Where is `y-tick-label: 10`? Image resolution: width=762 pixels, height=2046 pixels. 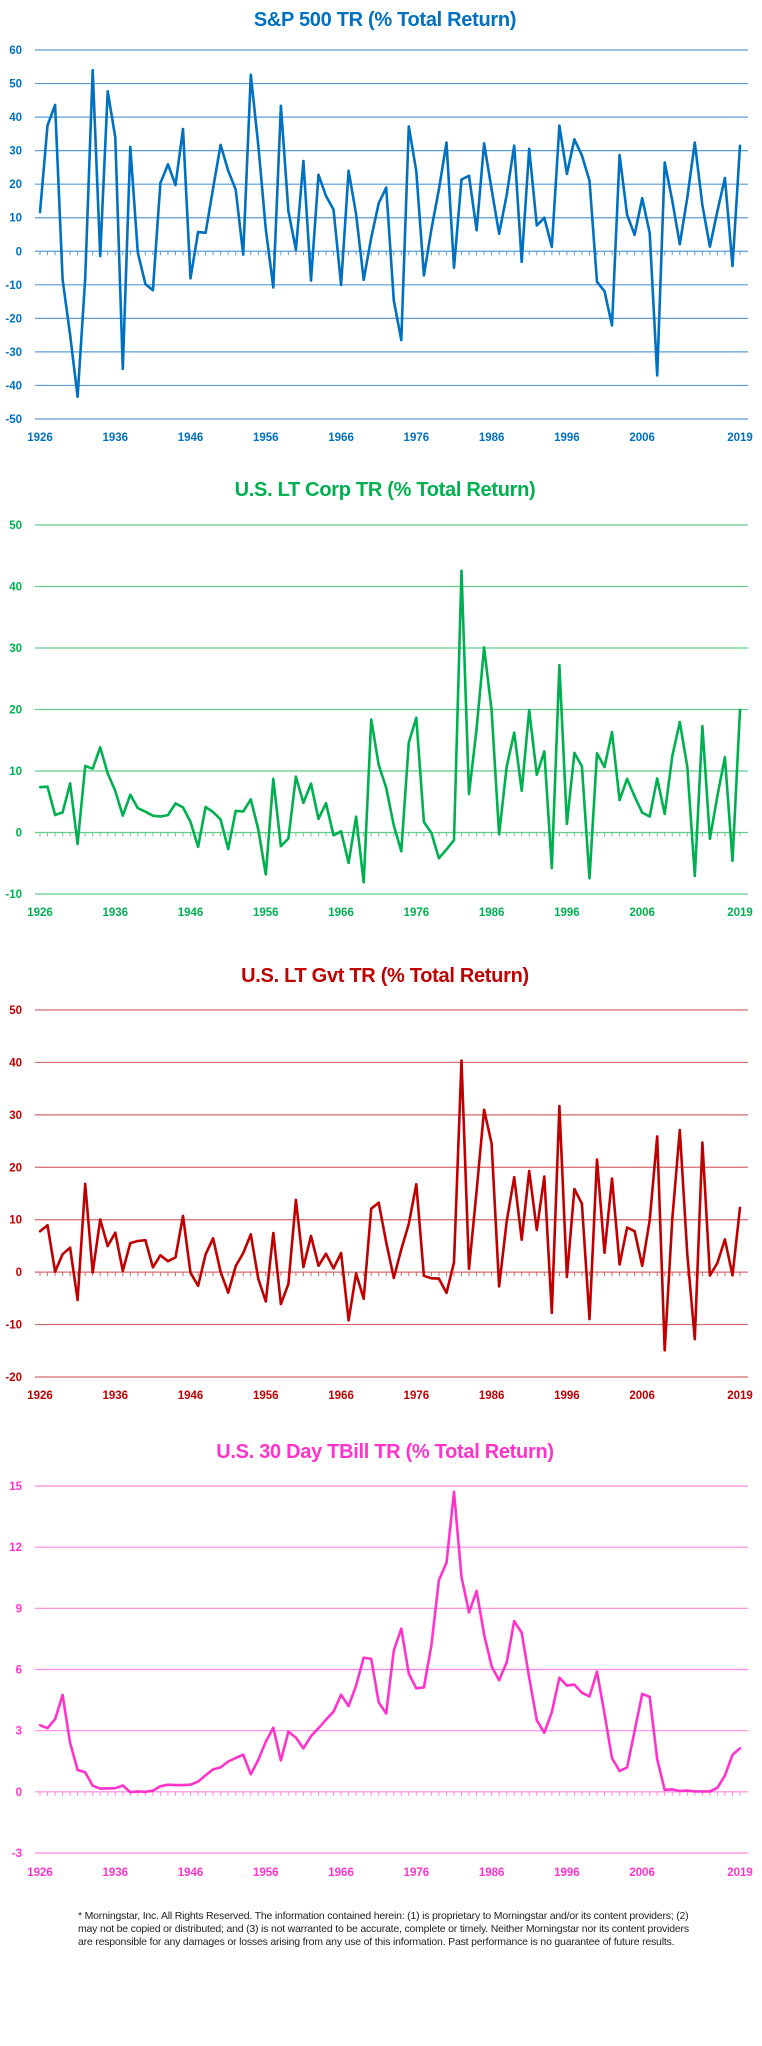
y-tick-label: 10 is located at coordinates (15, 1221).